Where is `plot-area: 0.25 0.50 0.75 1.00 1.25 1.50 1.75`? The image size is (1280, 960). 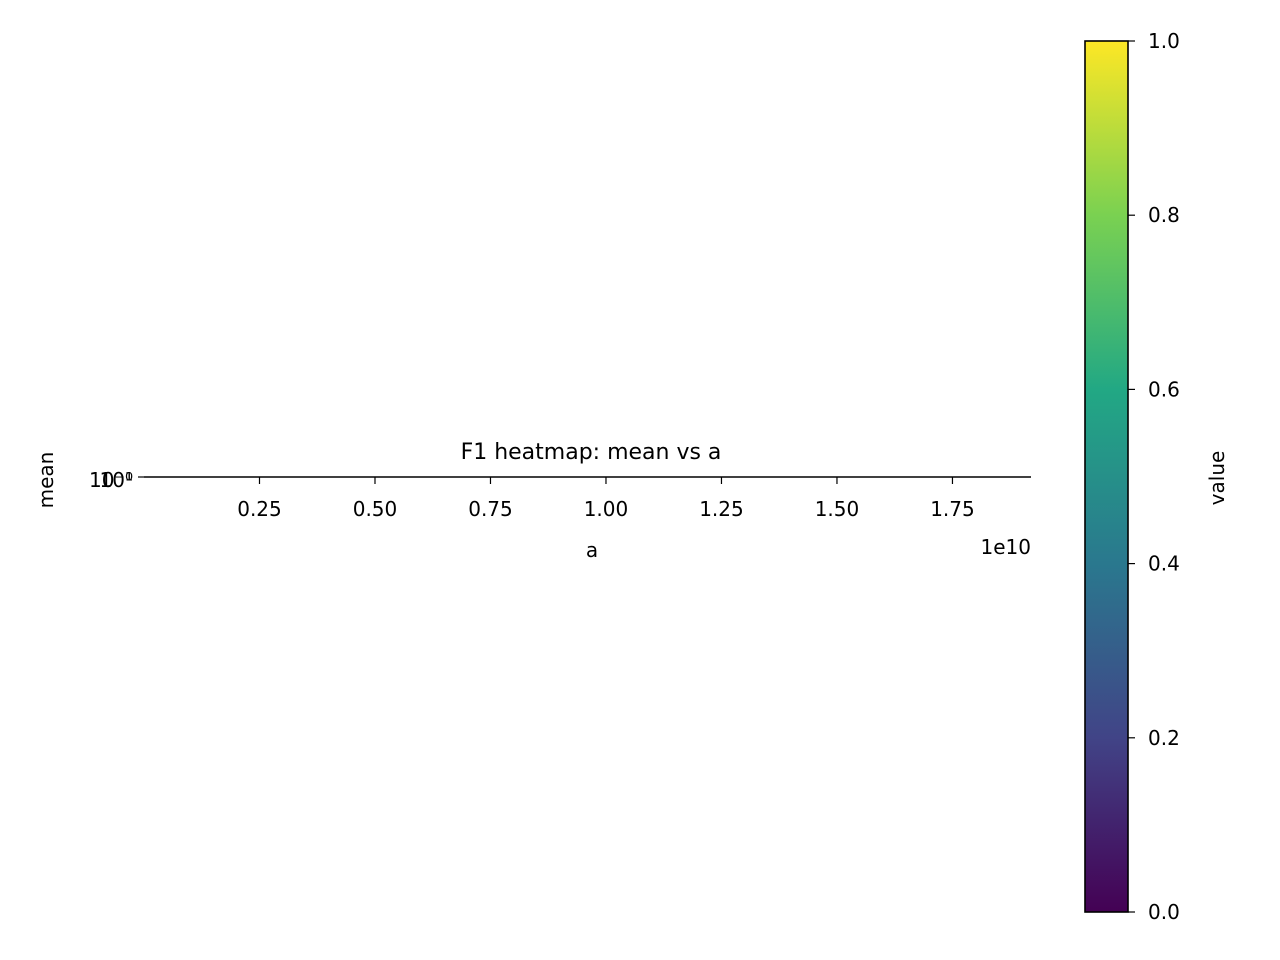 plot-area: 0.25 0.50 0.75 1.00 1.25 1.50 1.75 is located at coordinates (584, 498).